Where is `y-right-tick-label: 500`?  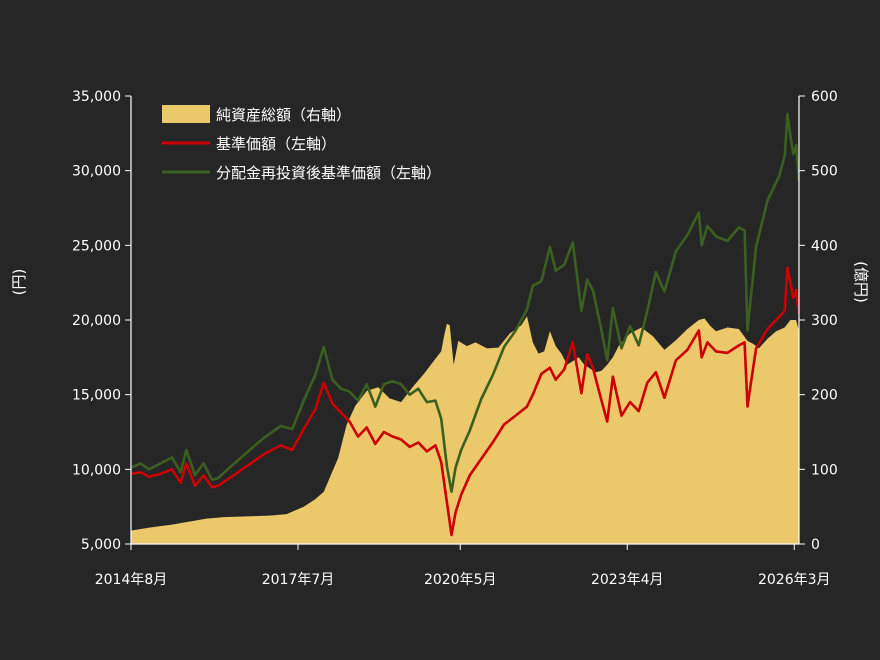 y-right-tick-label: 500 is located at coordinates (824, 172).